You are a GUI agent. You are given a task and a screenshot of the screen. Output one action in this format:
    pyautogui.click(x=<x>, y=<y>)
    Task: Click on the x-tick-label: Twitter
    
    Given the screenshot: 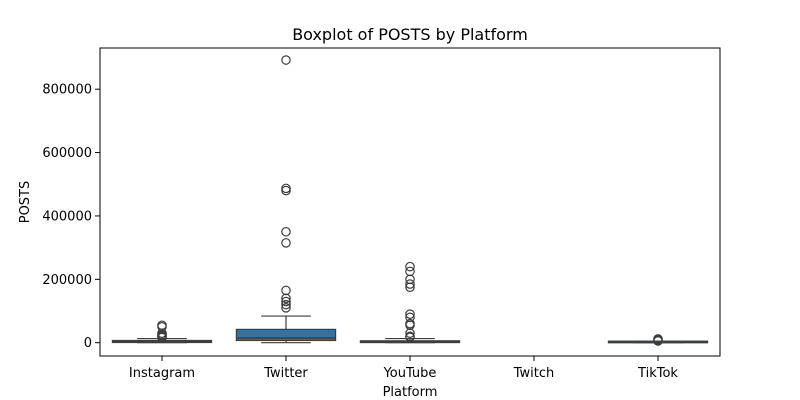 What is the action you would take?
    pyautogui.click(x=285, y=373)
    